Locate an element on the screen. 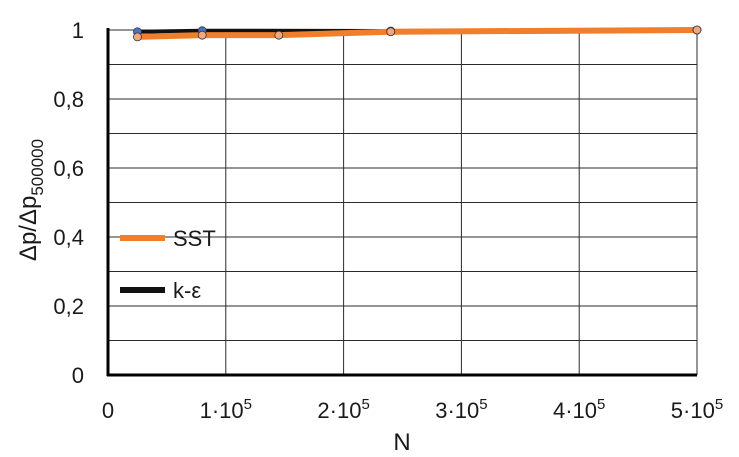 The image size is (739, 457). x-tick-exponent-5: 5 is located at coordinates (719, 404).